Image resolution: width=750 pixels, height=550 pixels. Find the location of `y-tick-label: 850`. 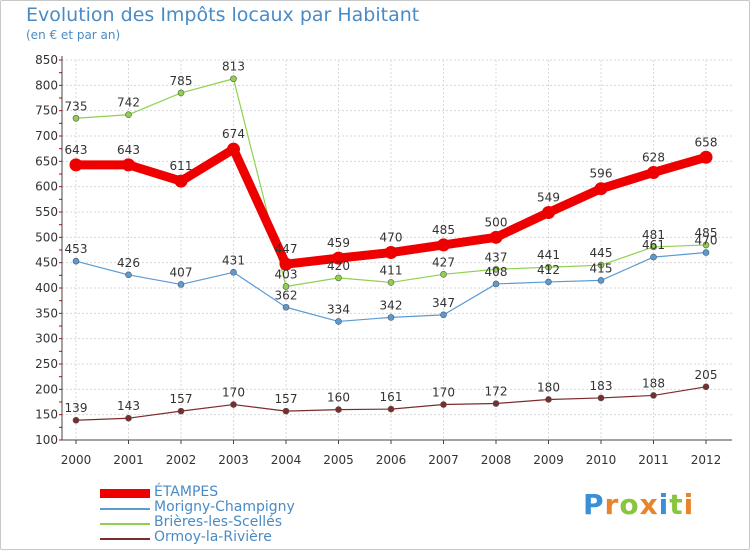

y-tick-label: 850 is located at coordinates (46, 60).